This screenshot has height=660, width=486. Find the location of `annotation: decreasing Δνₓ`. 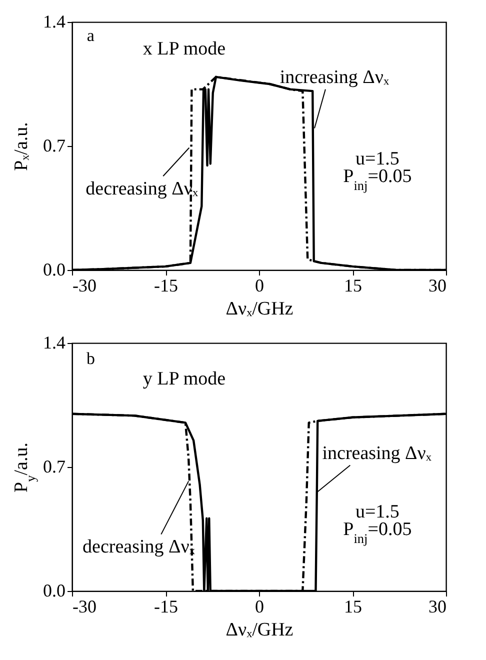

annotation: decreasing Δνₓ is located at coordinates (142, 189).